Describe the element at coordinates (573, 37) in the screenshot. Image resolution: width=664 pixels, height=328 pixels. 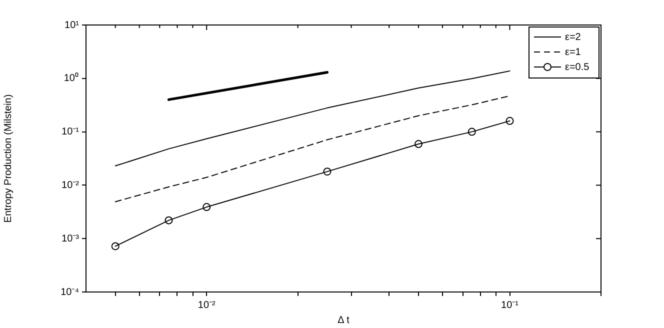
I see `legend-label: ε=2` at that location.